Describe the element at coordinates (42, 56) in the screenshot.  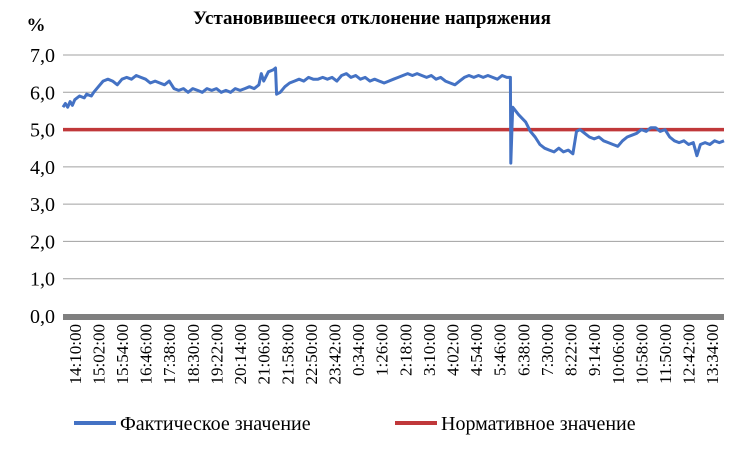
I see `y-tick-label: 7,0` at that location.